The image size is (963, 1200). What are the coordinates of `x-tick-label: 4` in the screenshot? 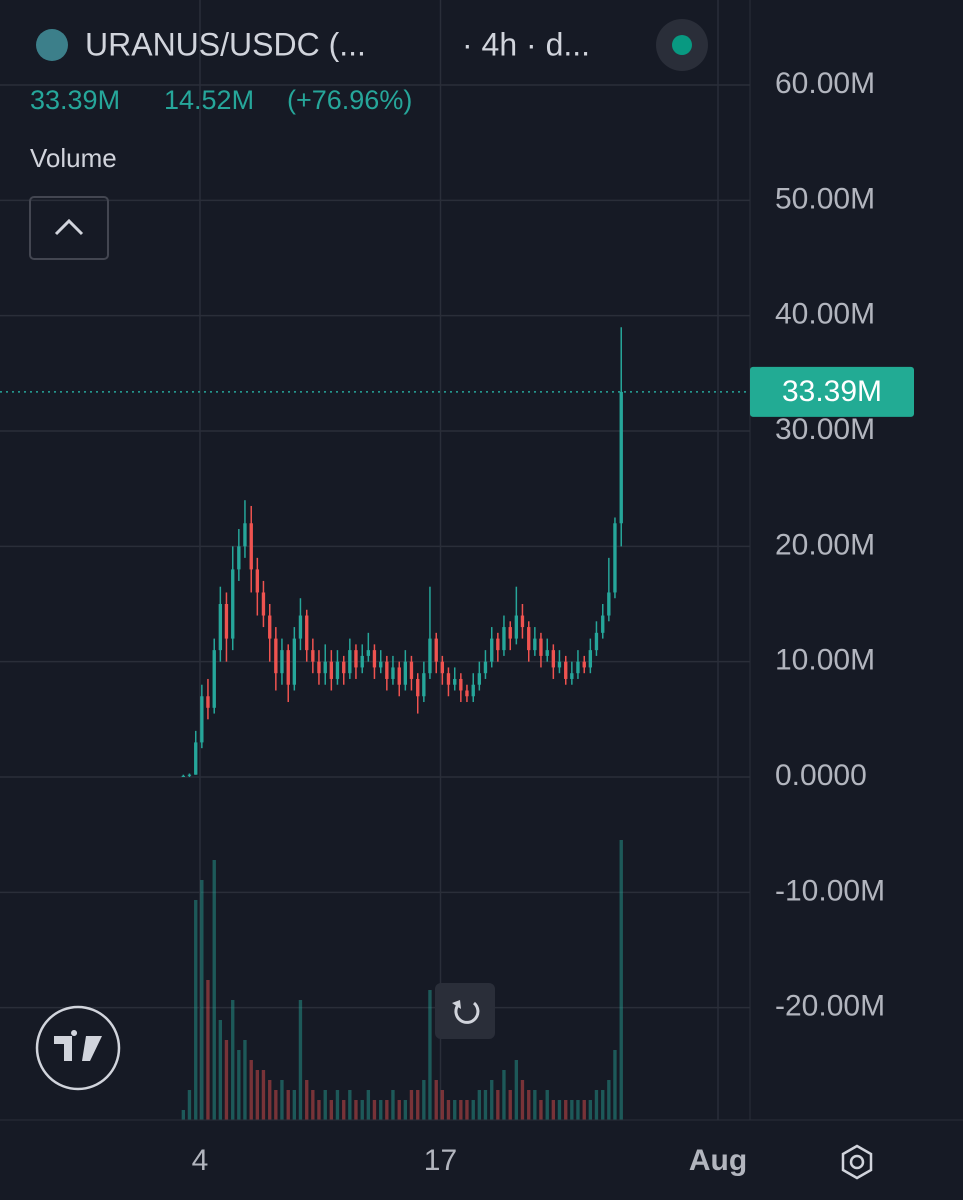 It's located at (200, 1160).